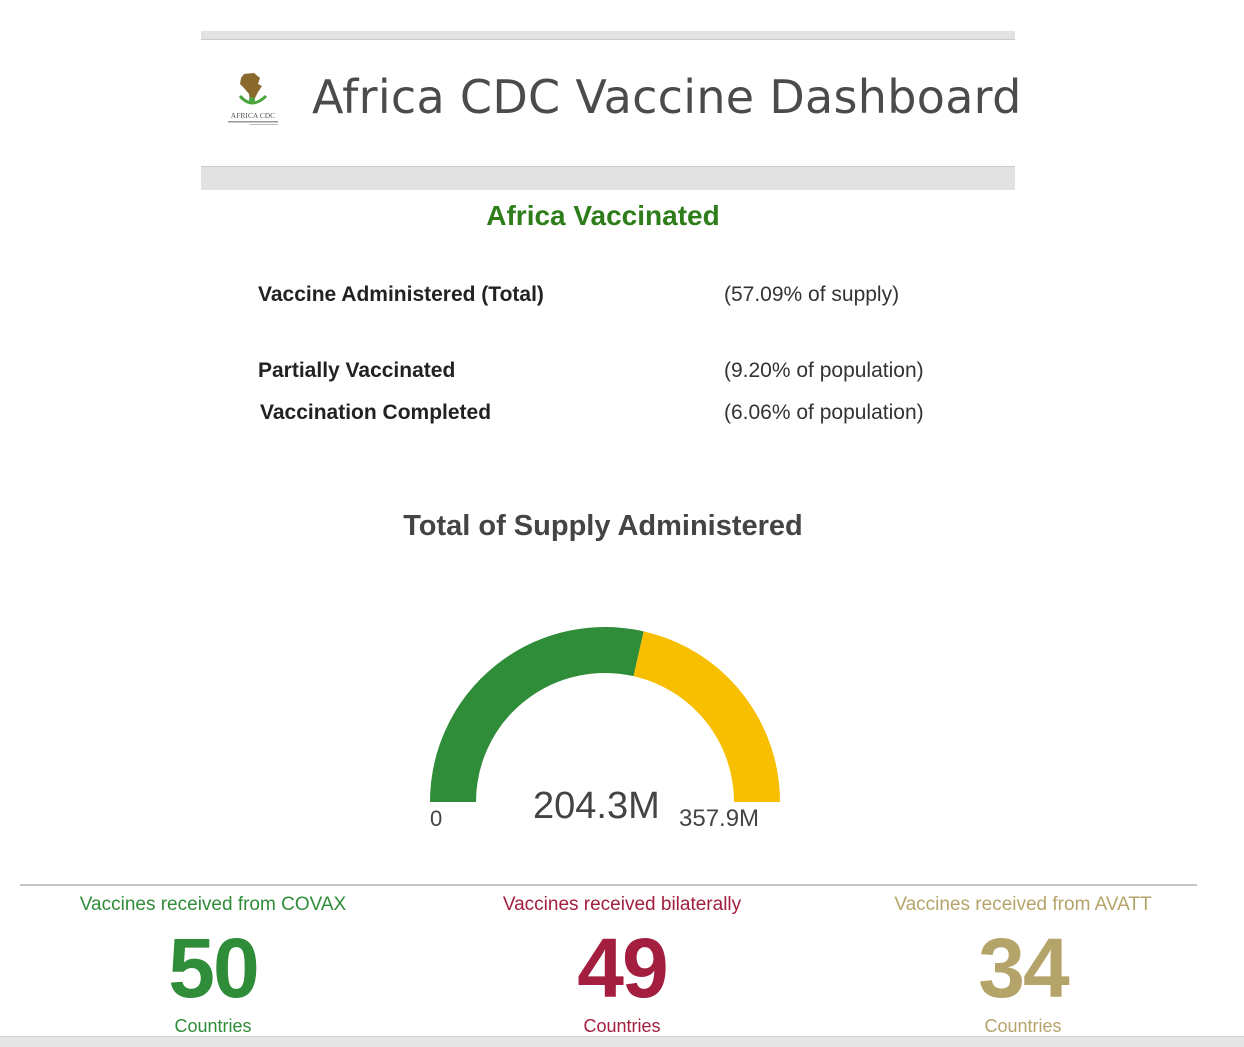 The image size is (1244, 1047). What do you see at coordinates (622, 1041) in the screenshot?
I see `bottom-strip` at bounding box center [622, 1041].